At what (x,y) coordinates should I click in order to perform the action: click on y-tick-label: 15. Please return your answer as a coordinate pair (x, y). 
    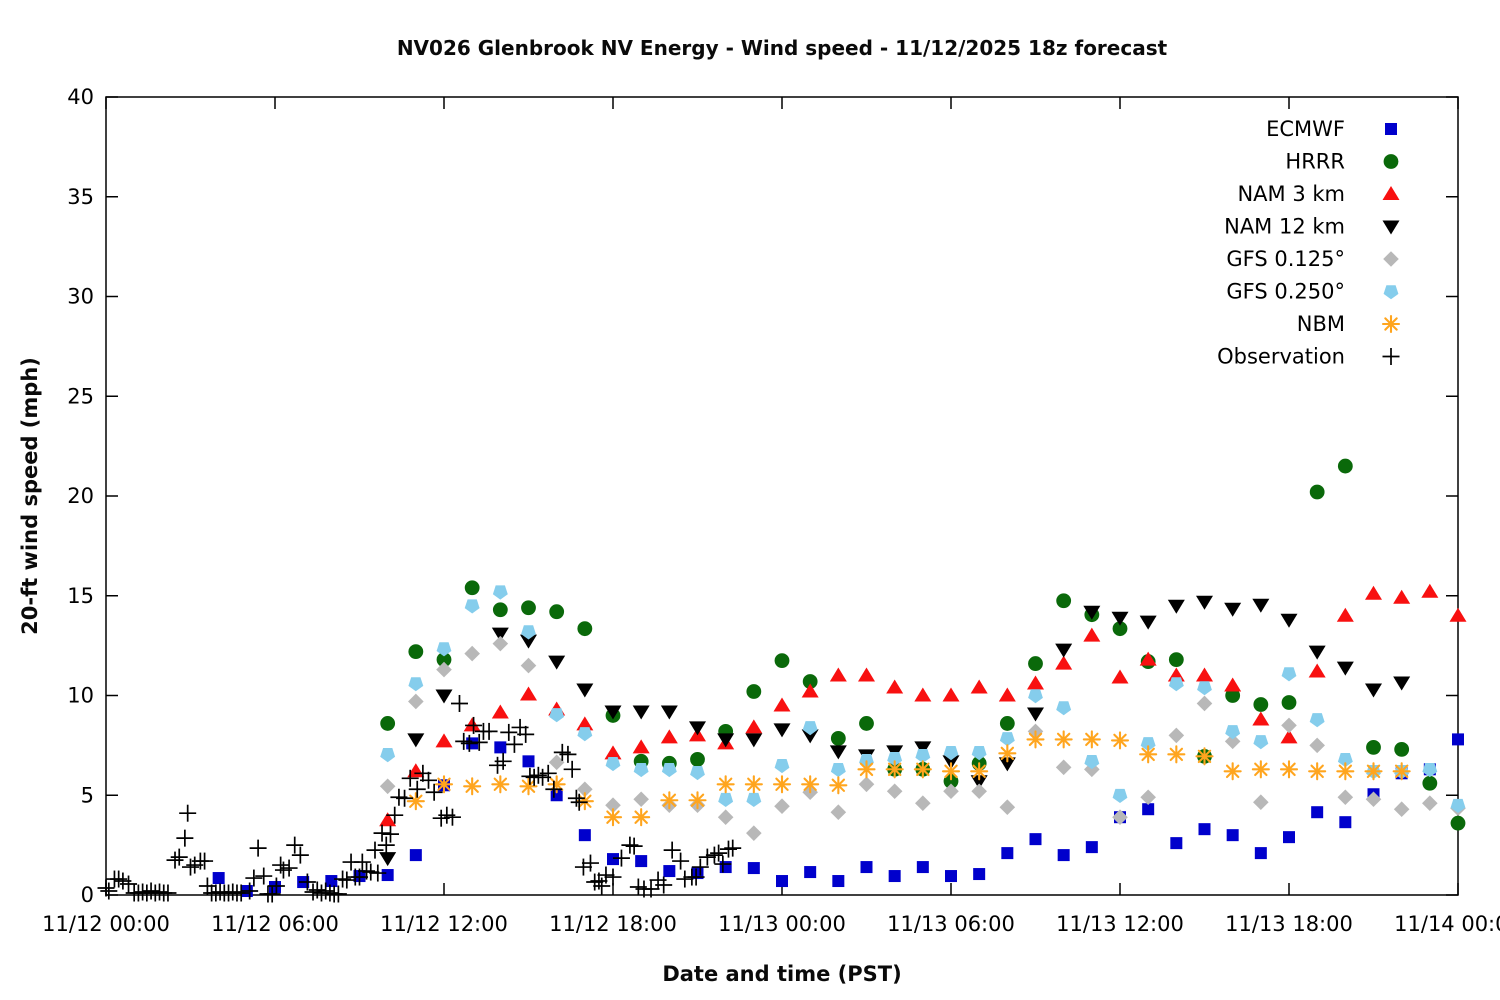
    Looking at the image, I should click on (80, 596).